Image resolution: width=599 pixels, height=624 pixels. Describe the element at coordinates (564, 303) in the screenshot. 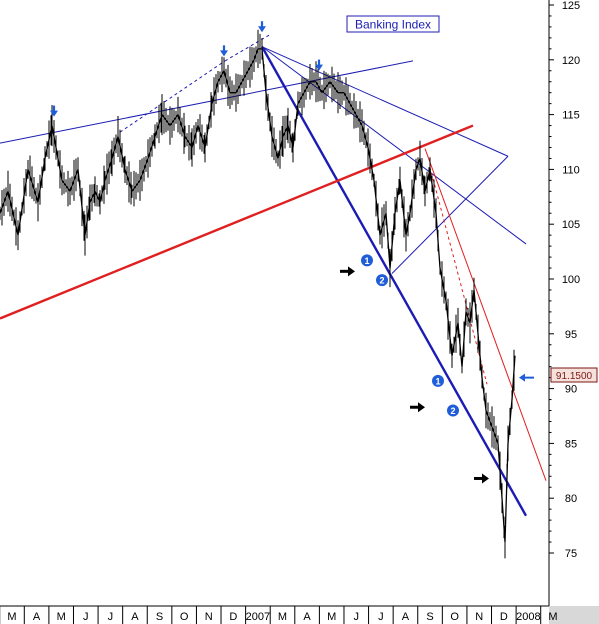

I see `y-axis: 75 80 85 90 95 100 105 110 115 120 125` at that location.